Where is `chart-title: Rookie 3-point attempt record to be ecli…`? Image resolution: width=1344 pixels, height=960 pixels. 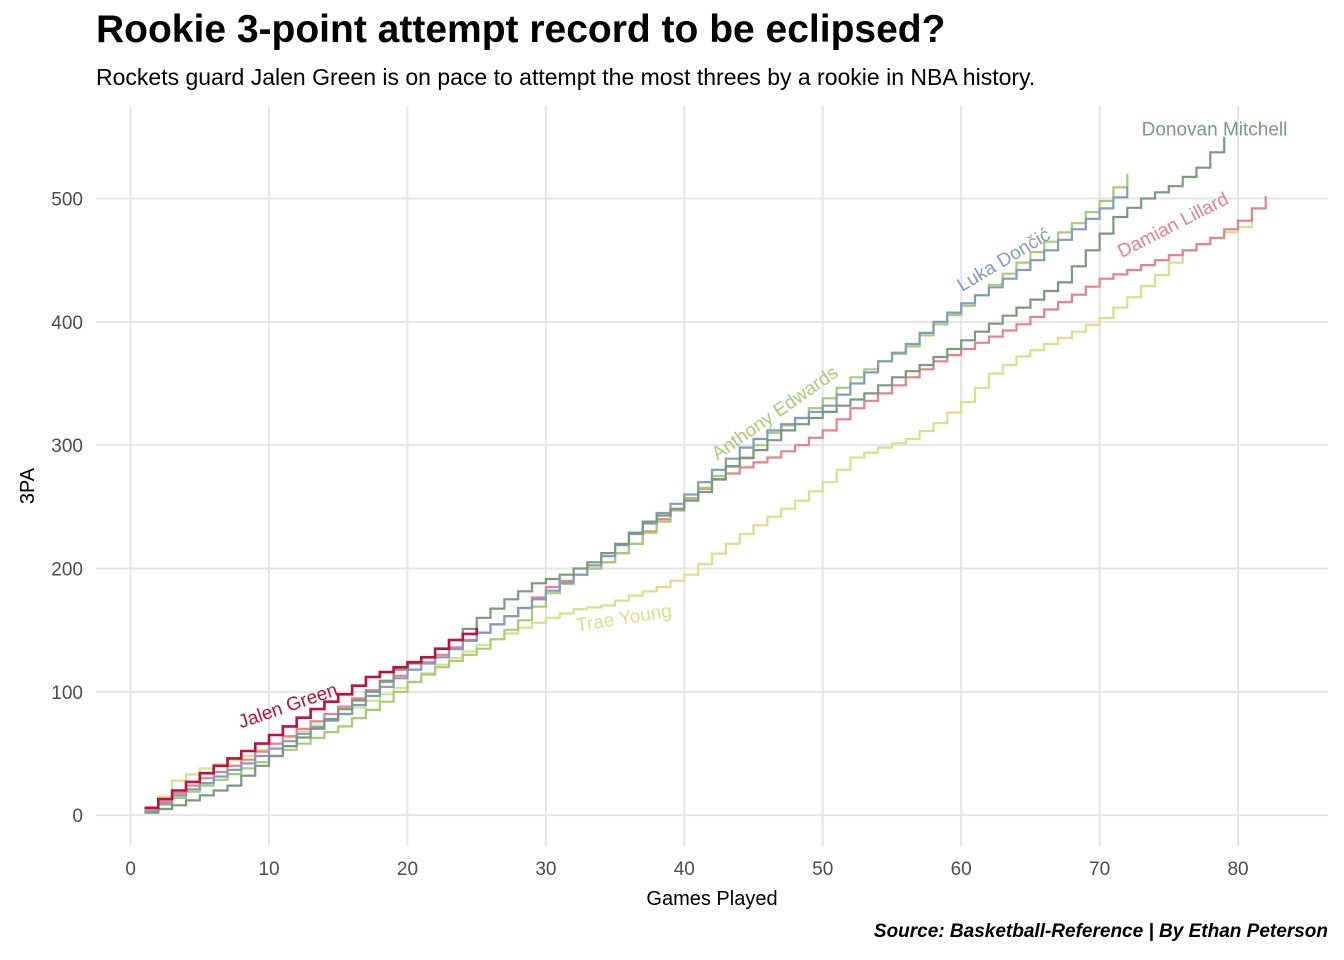
chart-title: Rookie 3-point attempt record to be ecli… is located at coordinates (521, 29).